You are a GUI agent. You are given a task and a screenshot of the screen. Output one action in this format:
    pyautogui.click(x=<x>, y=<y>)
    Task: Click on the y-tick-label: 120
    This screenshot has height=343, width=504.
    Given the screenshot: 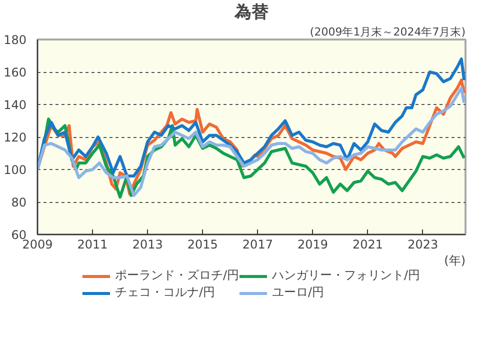 What is the action you would take?
    pyautogui.click(x=15, y=137)
    